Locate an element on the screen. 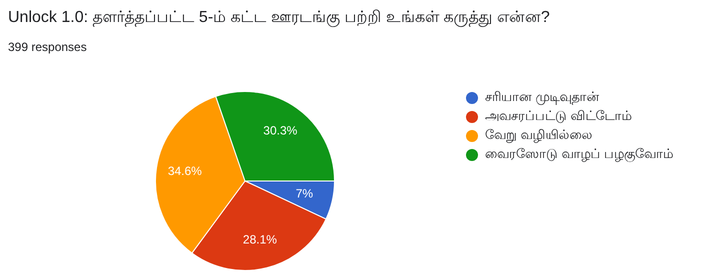 Image resolution: width=704 pixels, height=278 pixels. data-label: 34.6% is located at coordinates (185, 171).